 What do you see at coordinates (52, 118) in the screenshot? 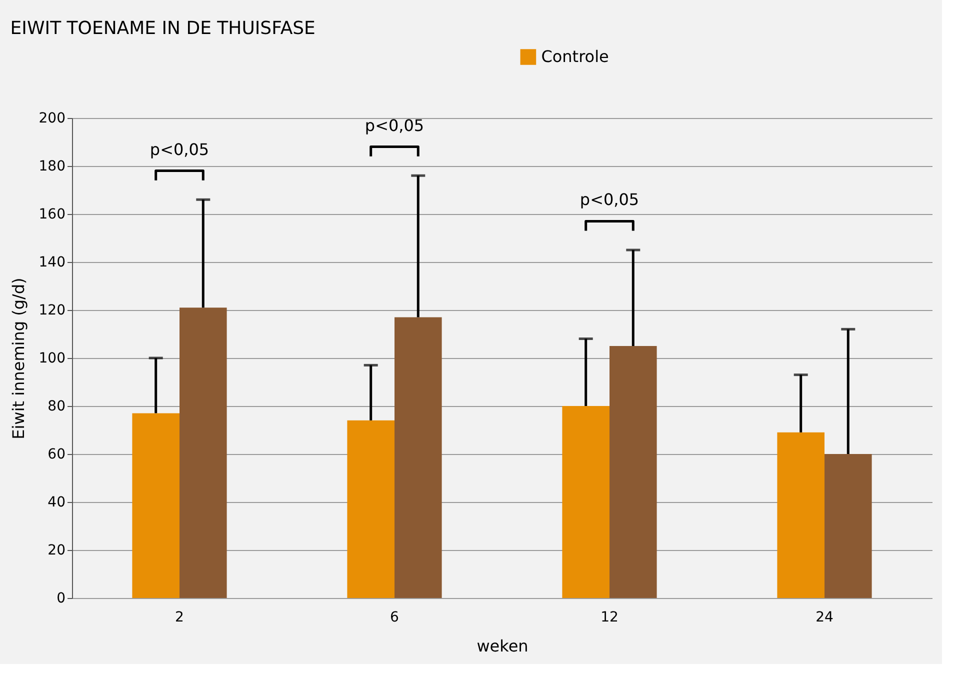
I see `y-tick-label: 200` at bounding box center [52, 118].